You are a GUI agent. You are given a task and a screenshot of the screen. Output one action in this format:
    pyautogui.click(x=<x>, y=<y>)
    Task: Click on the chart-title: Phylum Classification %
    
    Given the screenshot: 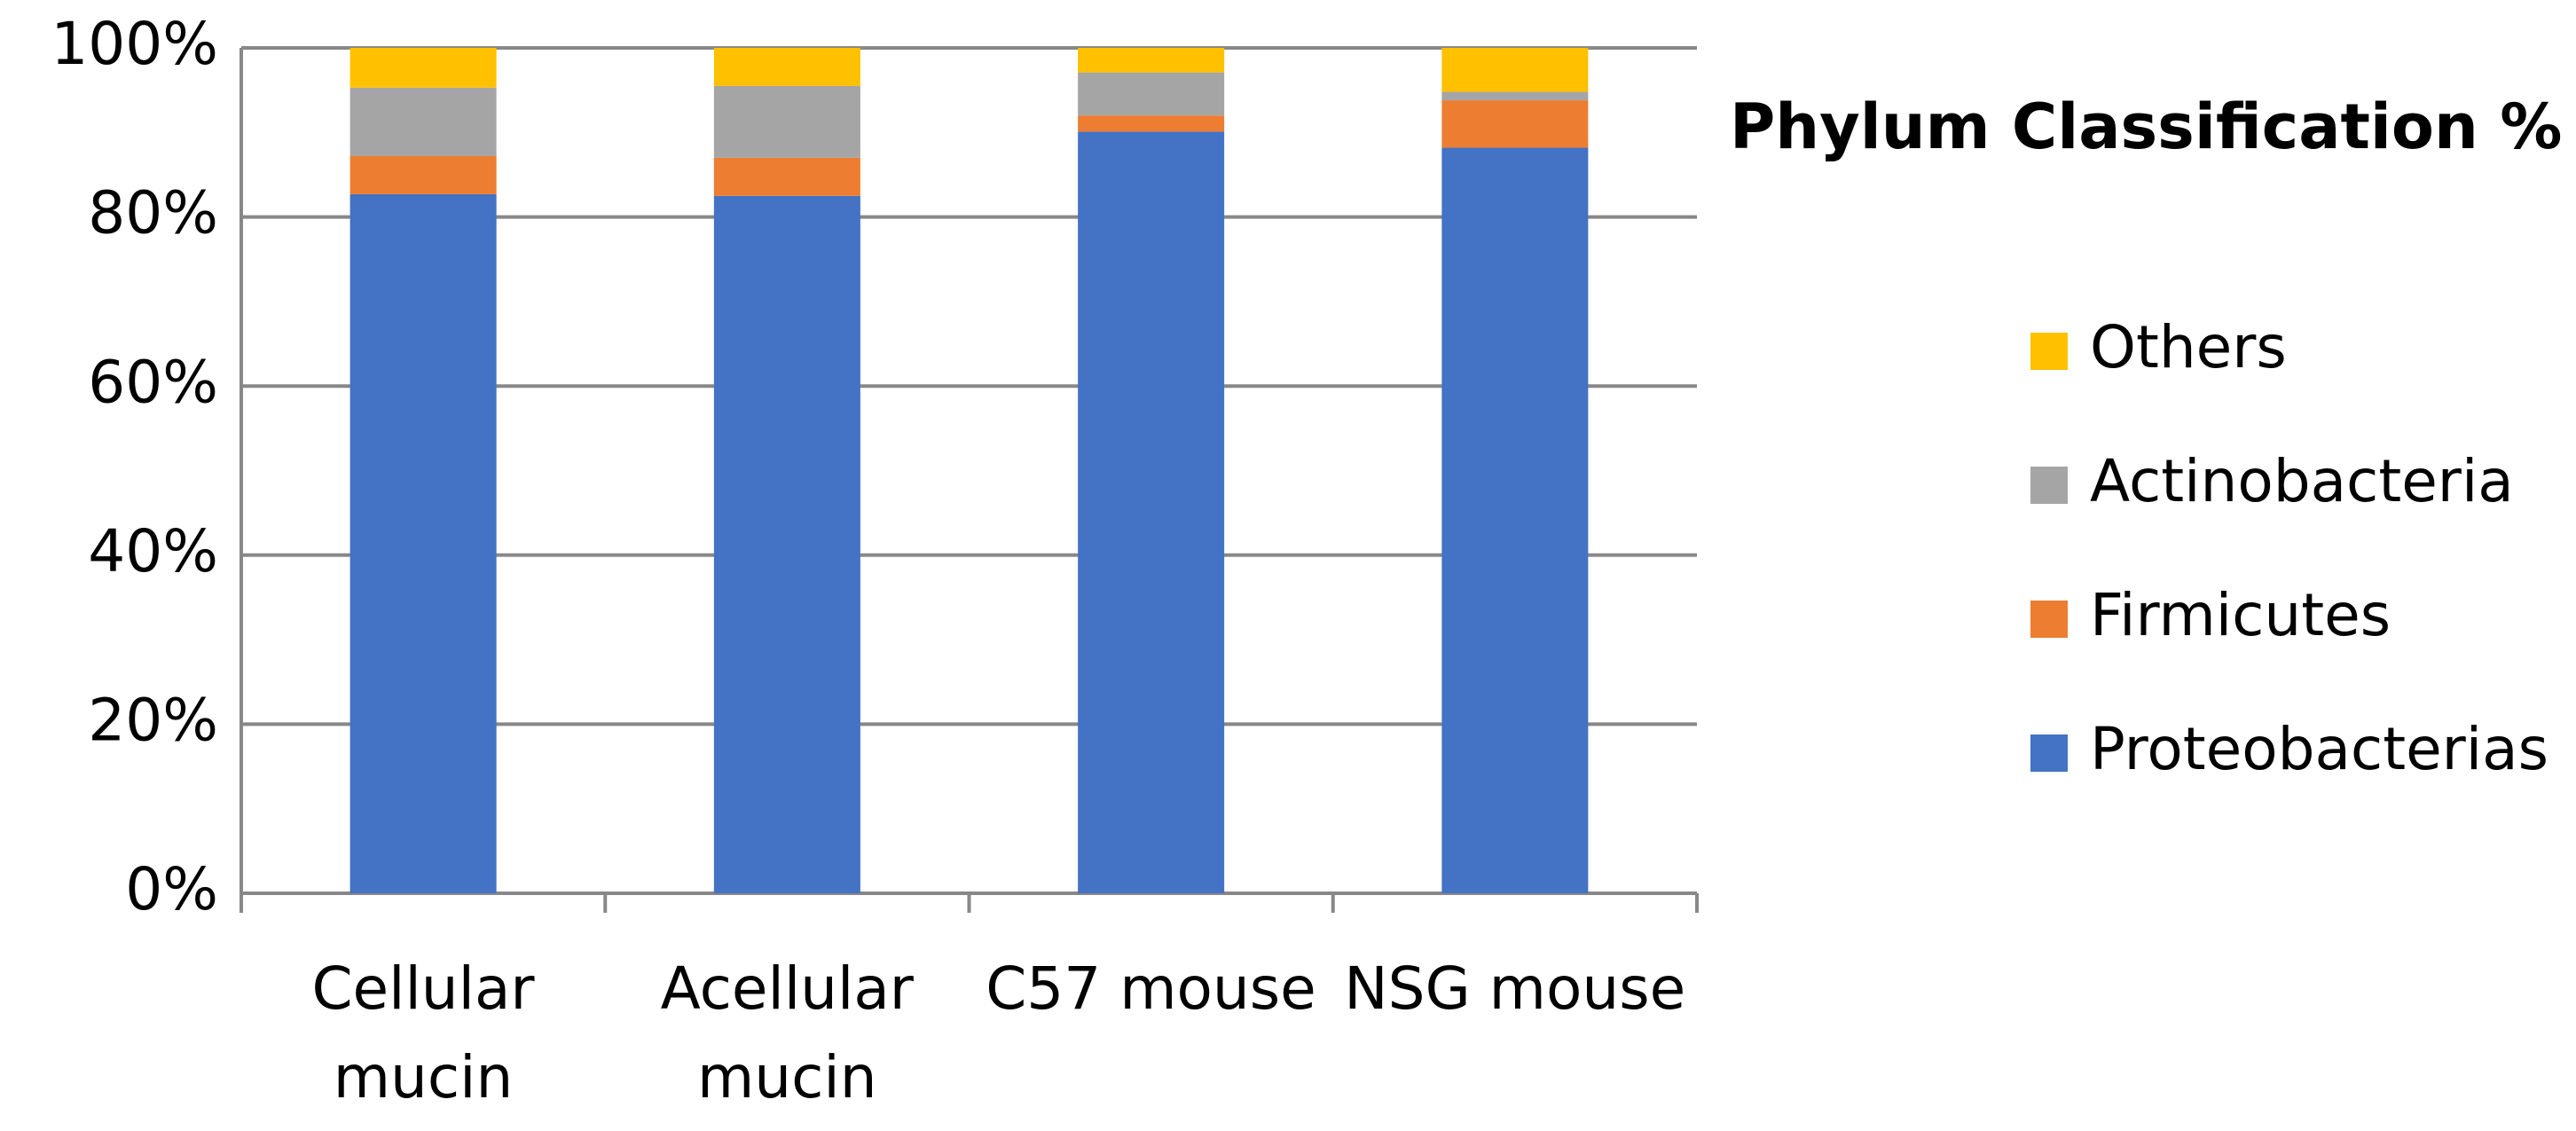 What is the action you would take?
    pyautogui.click(x=2146, y=127)
    